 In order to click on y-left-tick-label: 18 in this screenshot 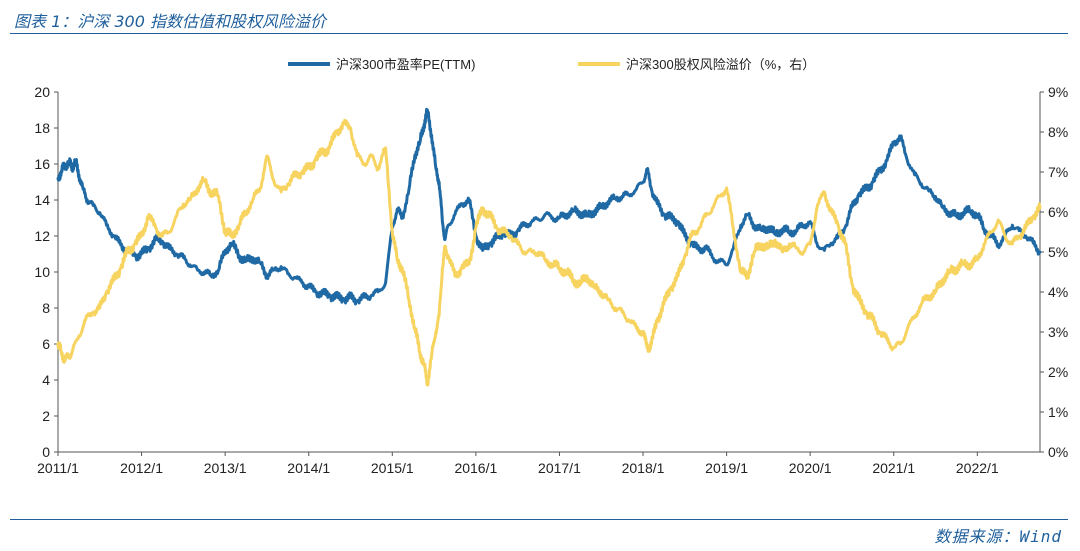, I will do `click(42, 128)`.